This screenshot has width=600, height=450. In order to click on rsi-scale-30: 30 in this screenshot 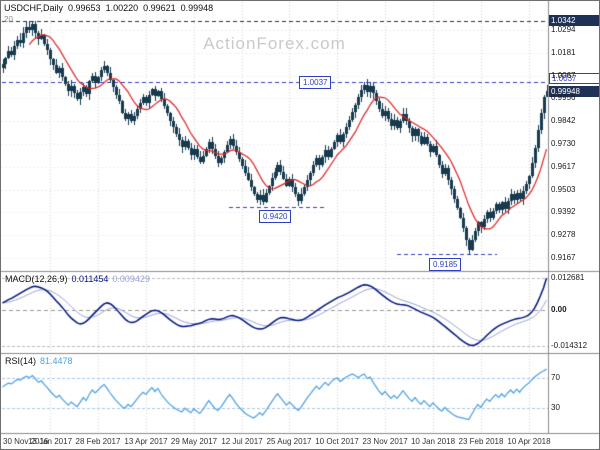, I will do `click(555, 407)`.